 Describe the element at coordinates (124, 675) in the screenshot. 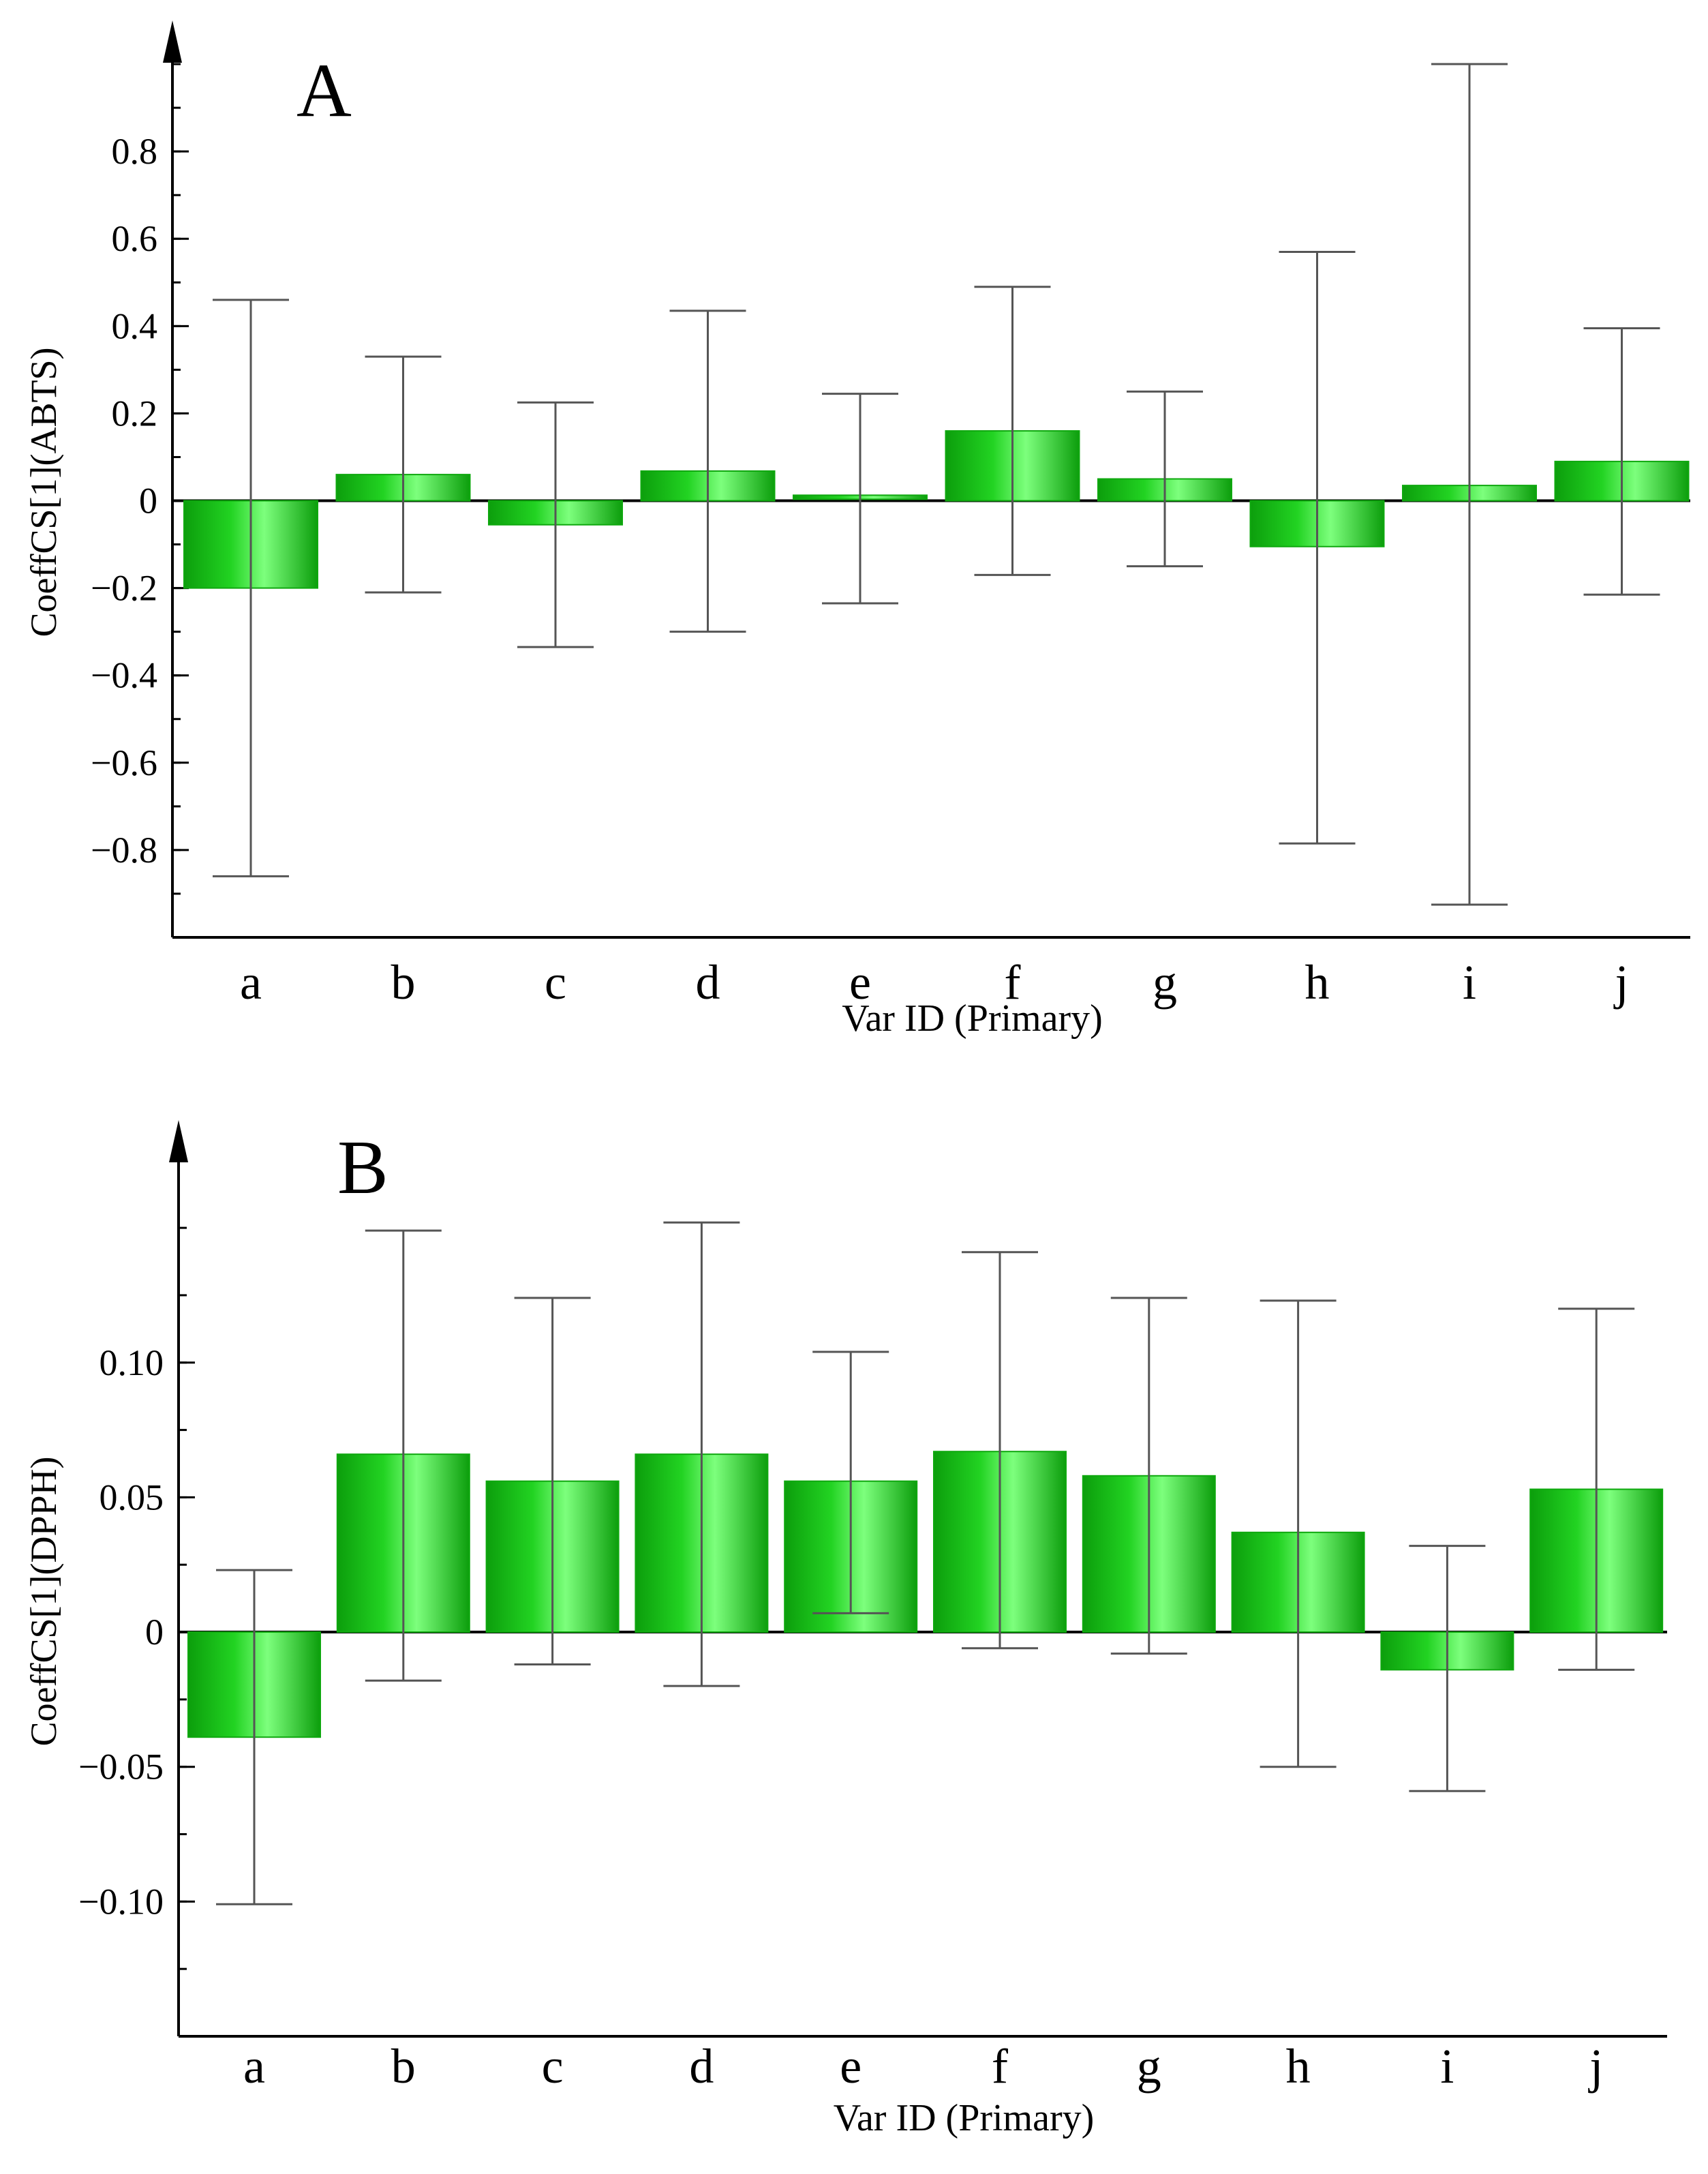

I see `y-tick-label: −0.4` at that location.